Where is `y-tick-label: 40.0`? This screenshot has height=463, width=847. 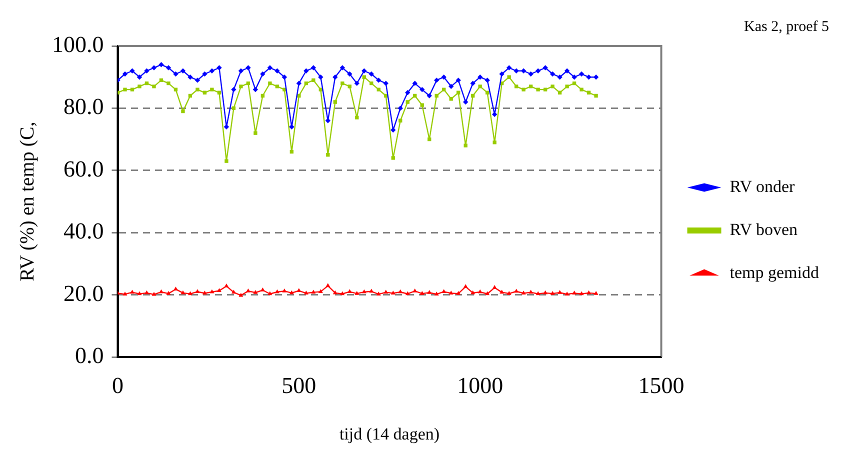 y-tick-label: 40.0 is located at coordinates (84, 231).